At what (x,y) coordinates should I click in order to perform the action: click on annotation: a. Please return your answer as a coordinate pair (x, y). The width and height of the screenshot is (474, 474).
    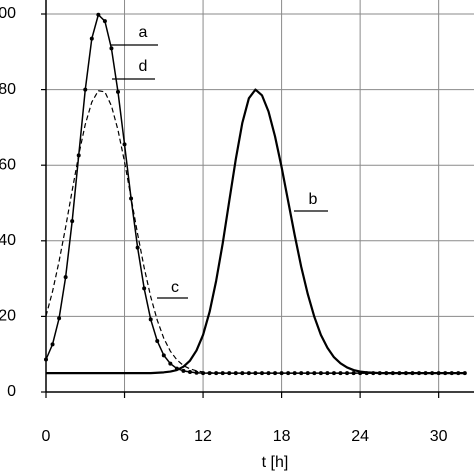
    Looking at the image, I should click on (143, 32).